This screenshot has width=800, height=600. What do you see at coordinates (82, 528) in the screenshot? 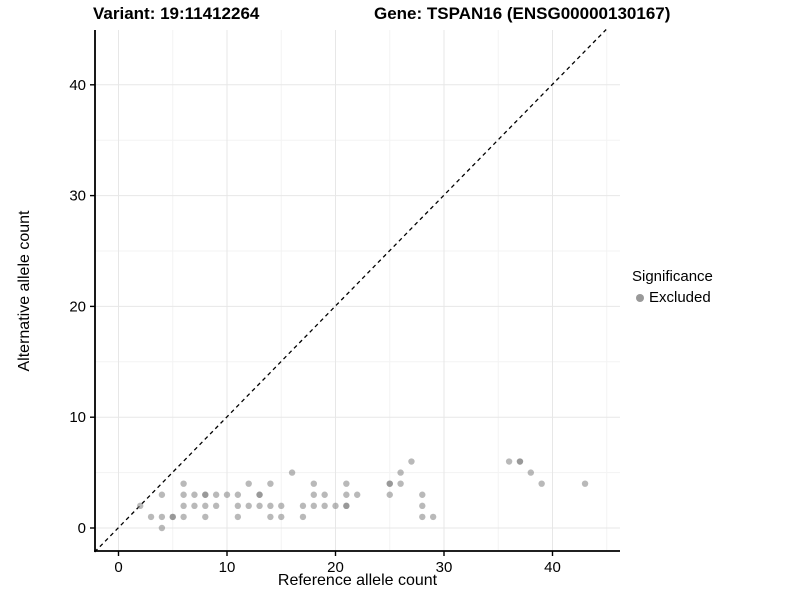
I see `y-tick-label: 0` at bounding box center [82, 528].